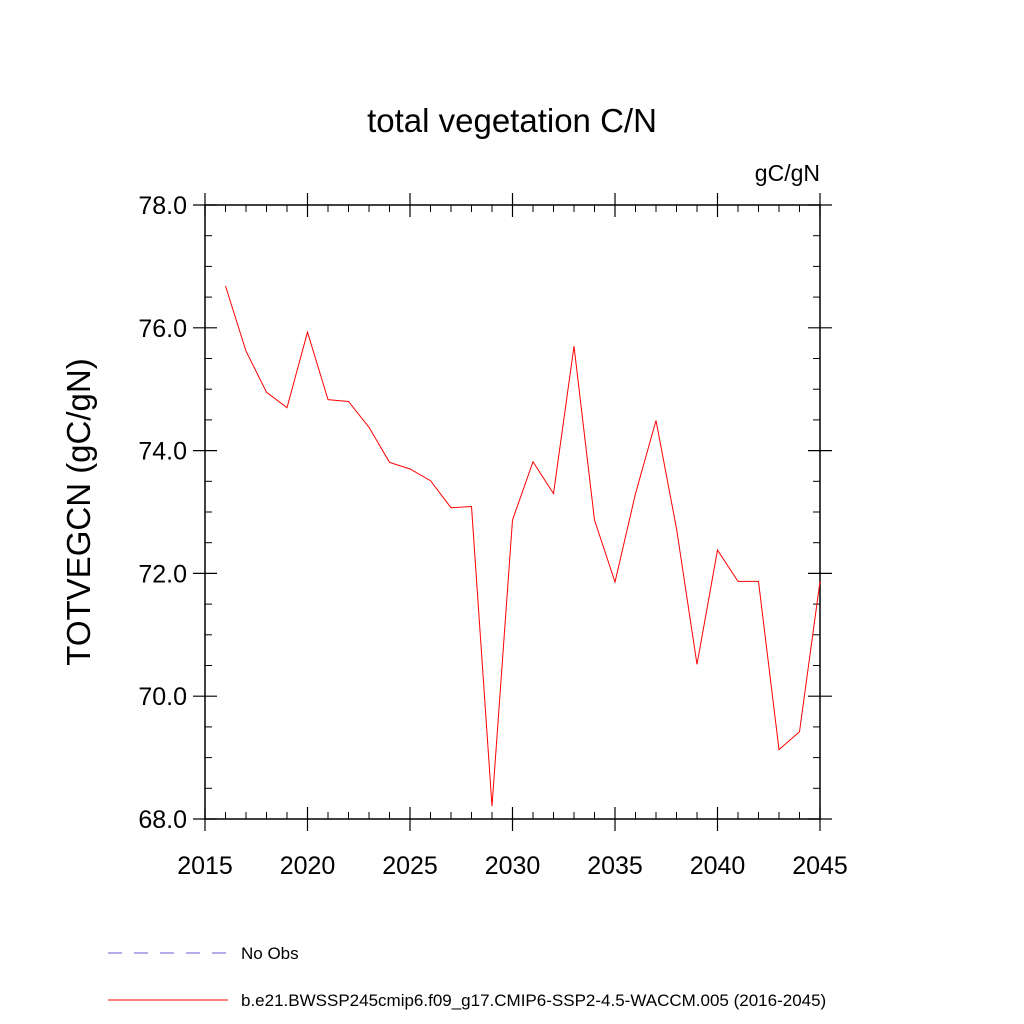 The height and width of the screenshot is (1024, 1024). Describe the element at coordinates (718, 866) in the screenshot. I see `x-tick-label: 2040` at that location.